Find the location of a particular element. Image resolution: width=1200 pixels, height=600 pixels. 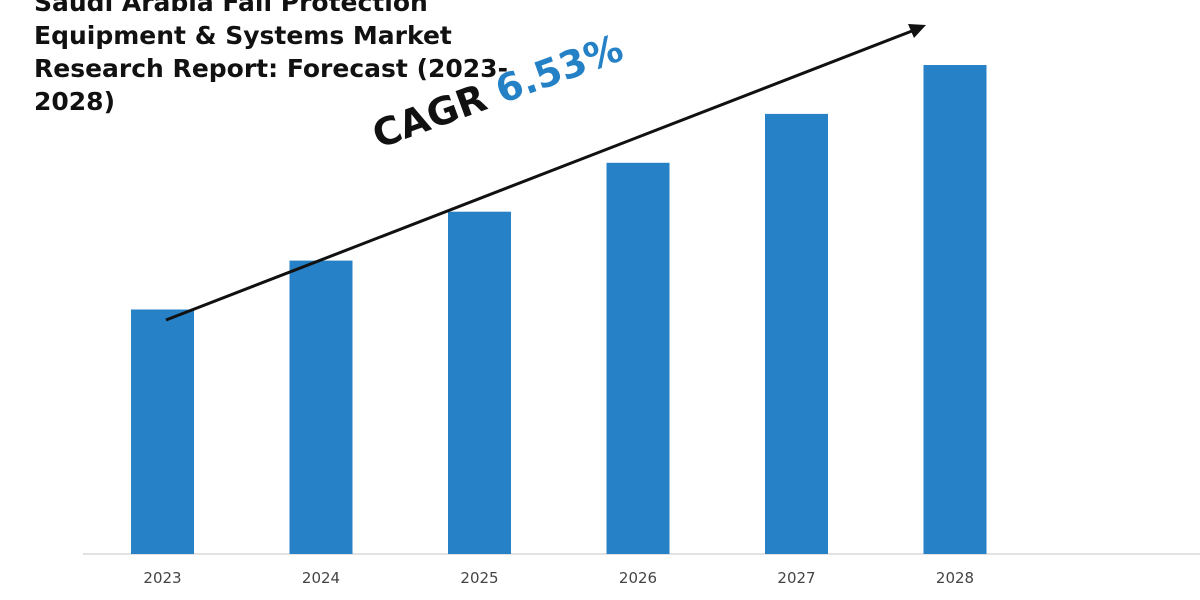

title-line: Saudi Arabia Fall Protection is located at coordinates (231, 8).